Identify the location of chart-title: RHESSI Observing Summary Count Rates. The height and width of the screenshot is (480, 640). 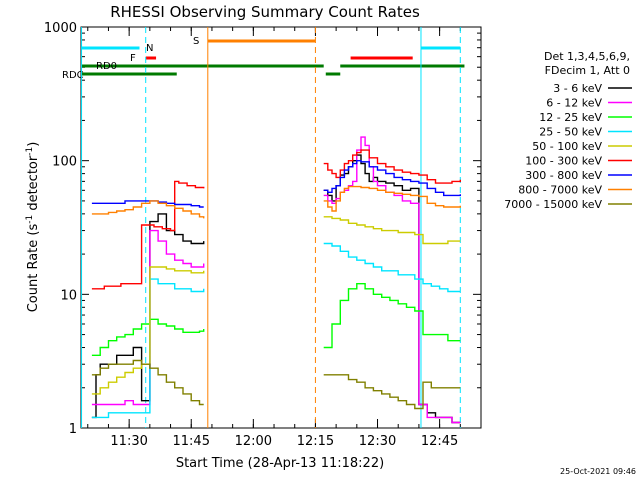
(265, 12).